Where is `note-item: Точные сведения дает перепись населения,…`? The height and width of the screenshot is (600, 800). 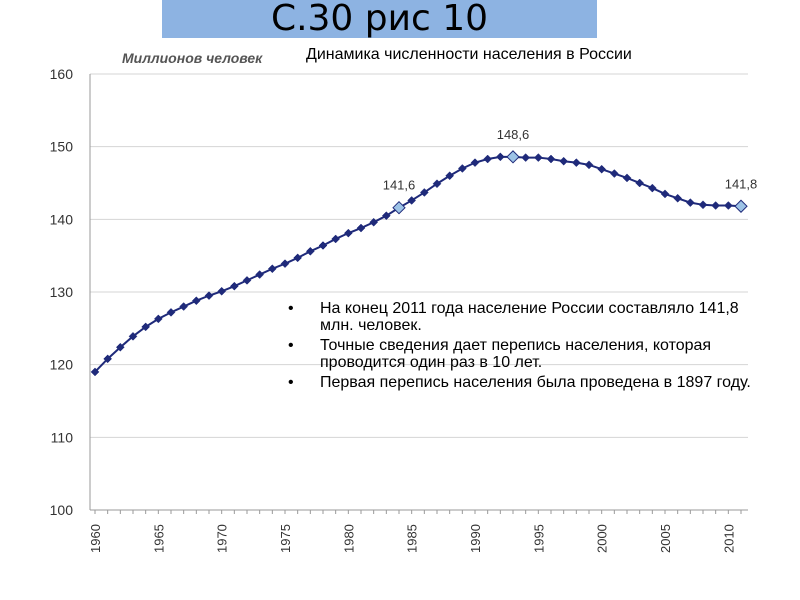
note-item: Точные сведения дает перепись населения,… is located at coordinates (523, 354).